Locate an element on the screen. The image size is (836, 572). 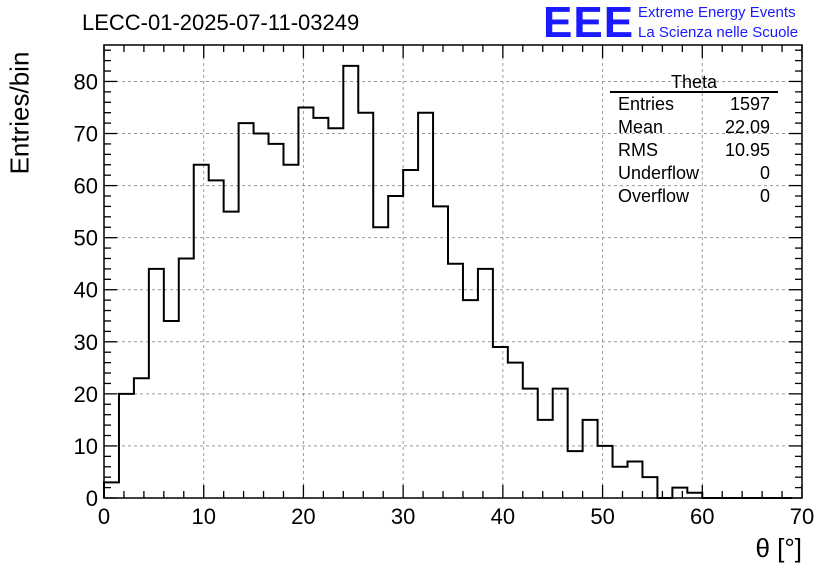
x-tick-label: 10 is located at coordinates (203, 516).